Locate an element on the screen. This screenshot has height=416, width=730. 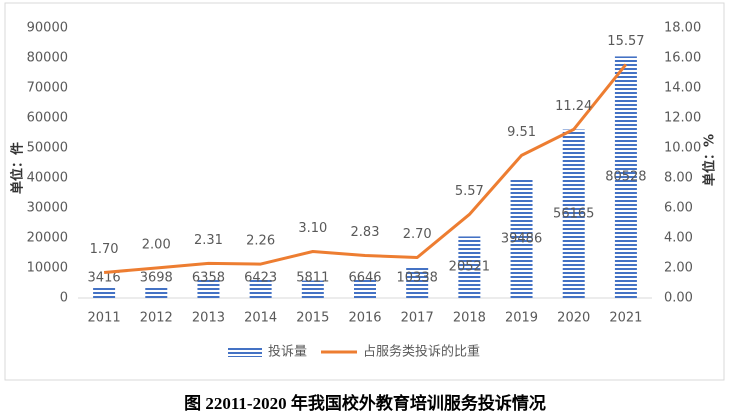
y2-tick-label: 2.00 is located at coordinates (678, 268).